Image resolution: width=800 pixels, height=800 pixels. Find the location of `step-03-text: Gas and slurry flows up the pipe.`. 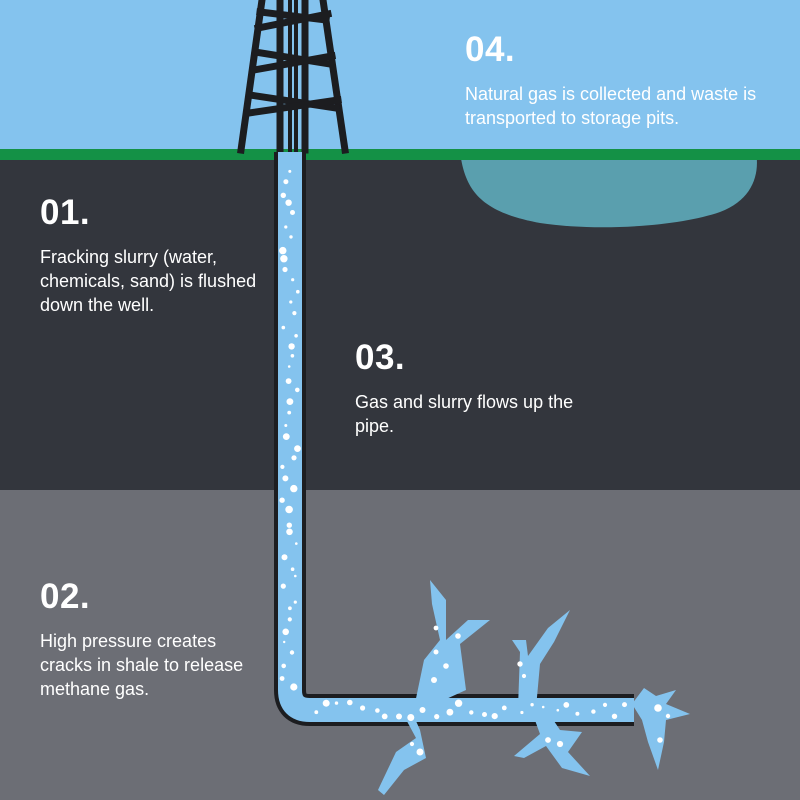

step-03-text: Gas and slurry flows up the pipe. is located at coordinates (464, 414).